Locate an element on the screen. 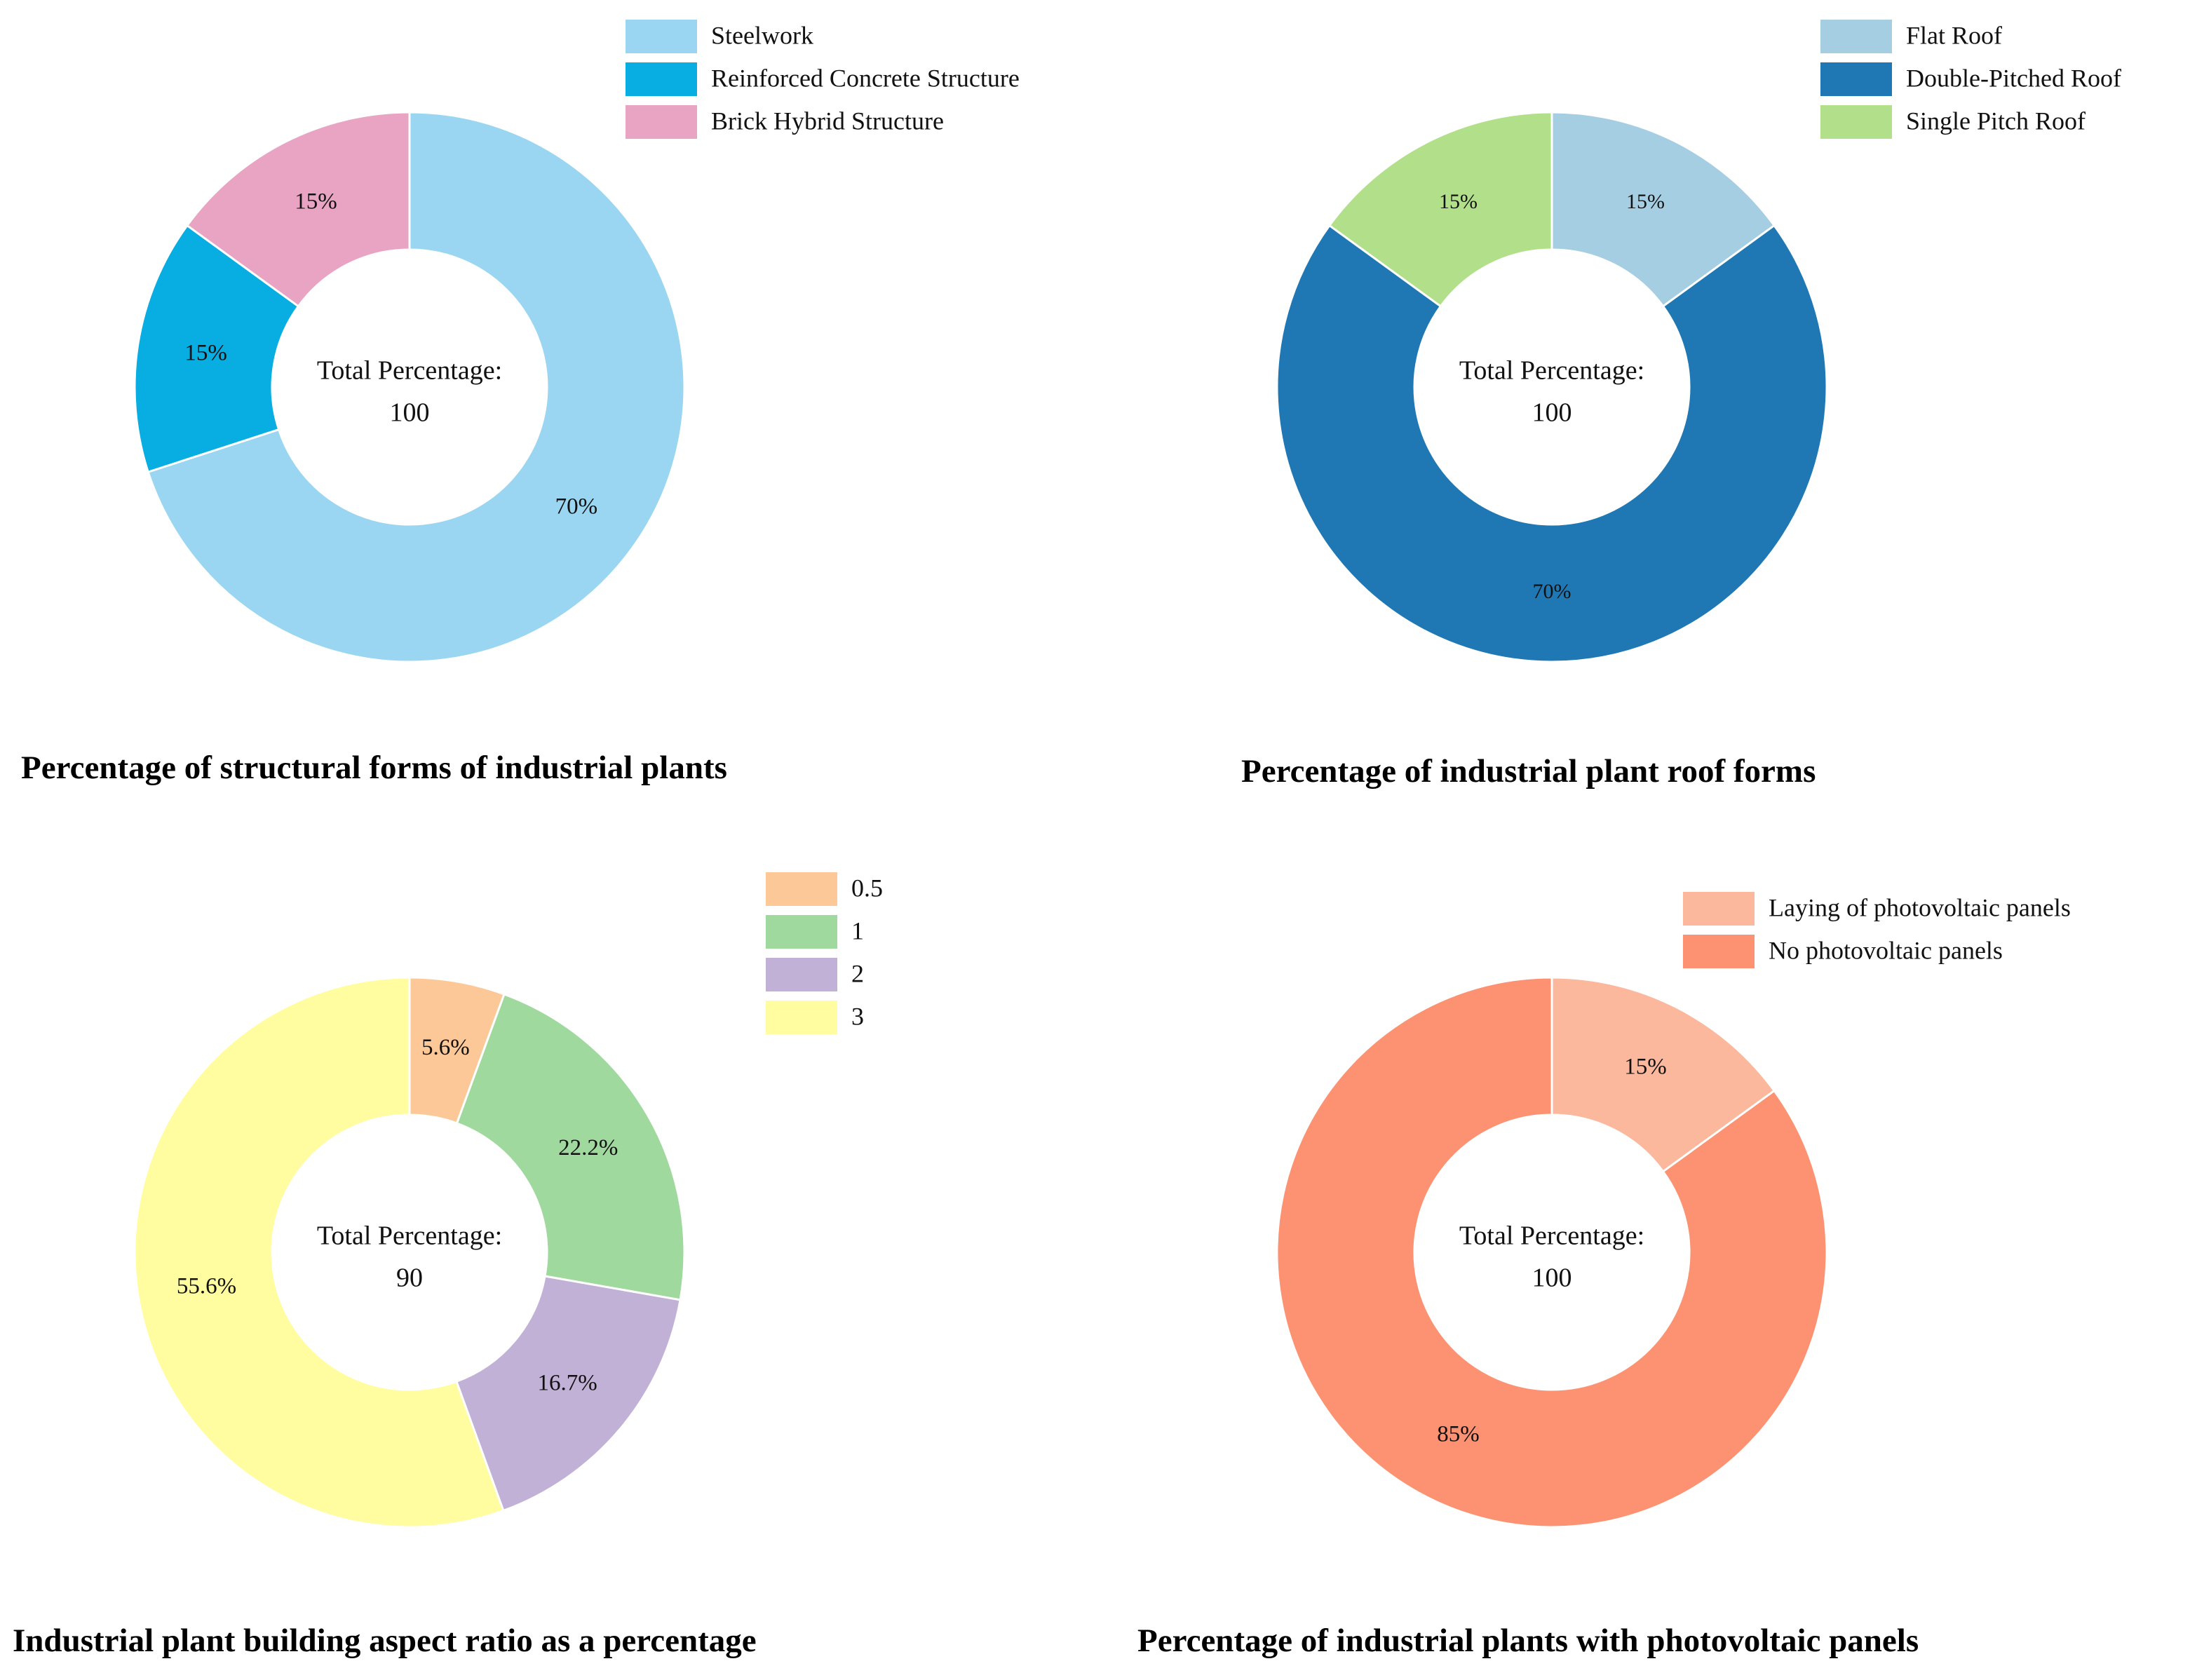  slice-single-pitch-roof is located at coordinates (1440, 209).